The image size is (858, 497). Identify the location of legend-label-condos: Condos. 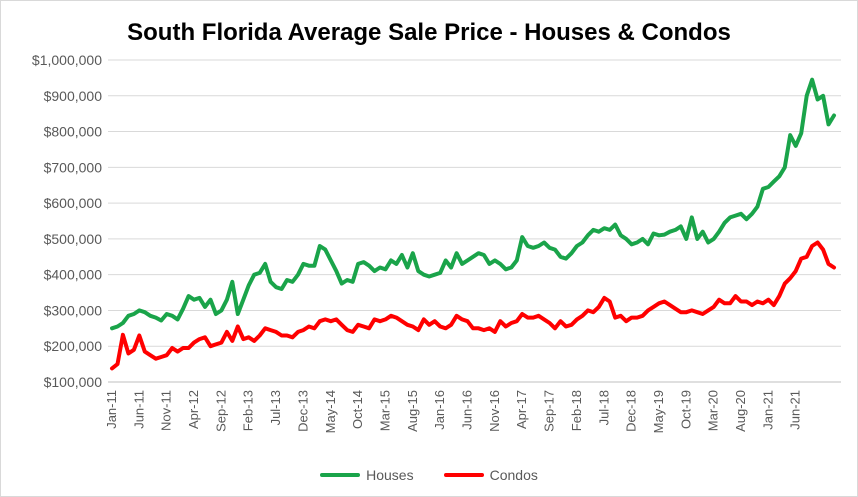
(513, 475).